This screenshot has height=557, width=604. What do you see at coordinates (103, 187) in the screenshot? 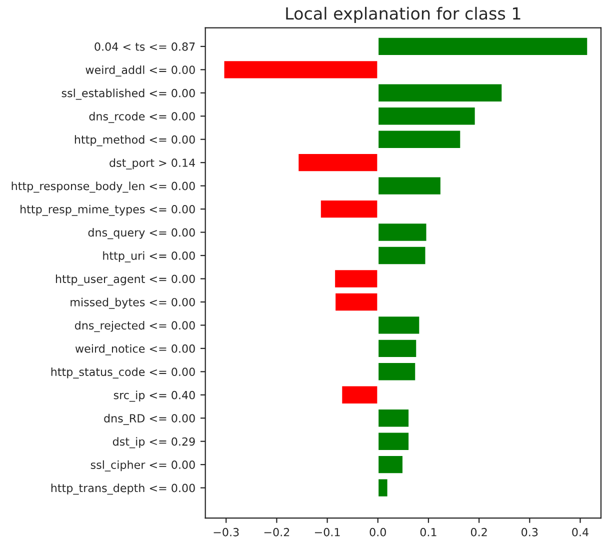
I see `y-tick-label: http_response_body_len <= 0.00` at bounding box center [103, 187].